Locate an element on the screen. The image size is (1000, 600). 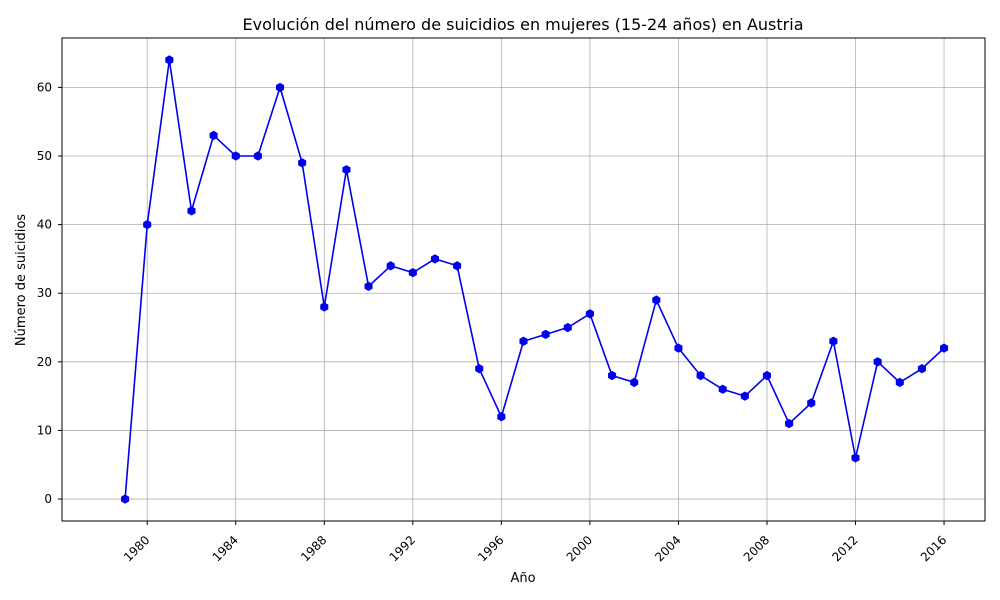
x-tick-label: 1980 is located at coordinates (136, 548).